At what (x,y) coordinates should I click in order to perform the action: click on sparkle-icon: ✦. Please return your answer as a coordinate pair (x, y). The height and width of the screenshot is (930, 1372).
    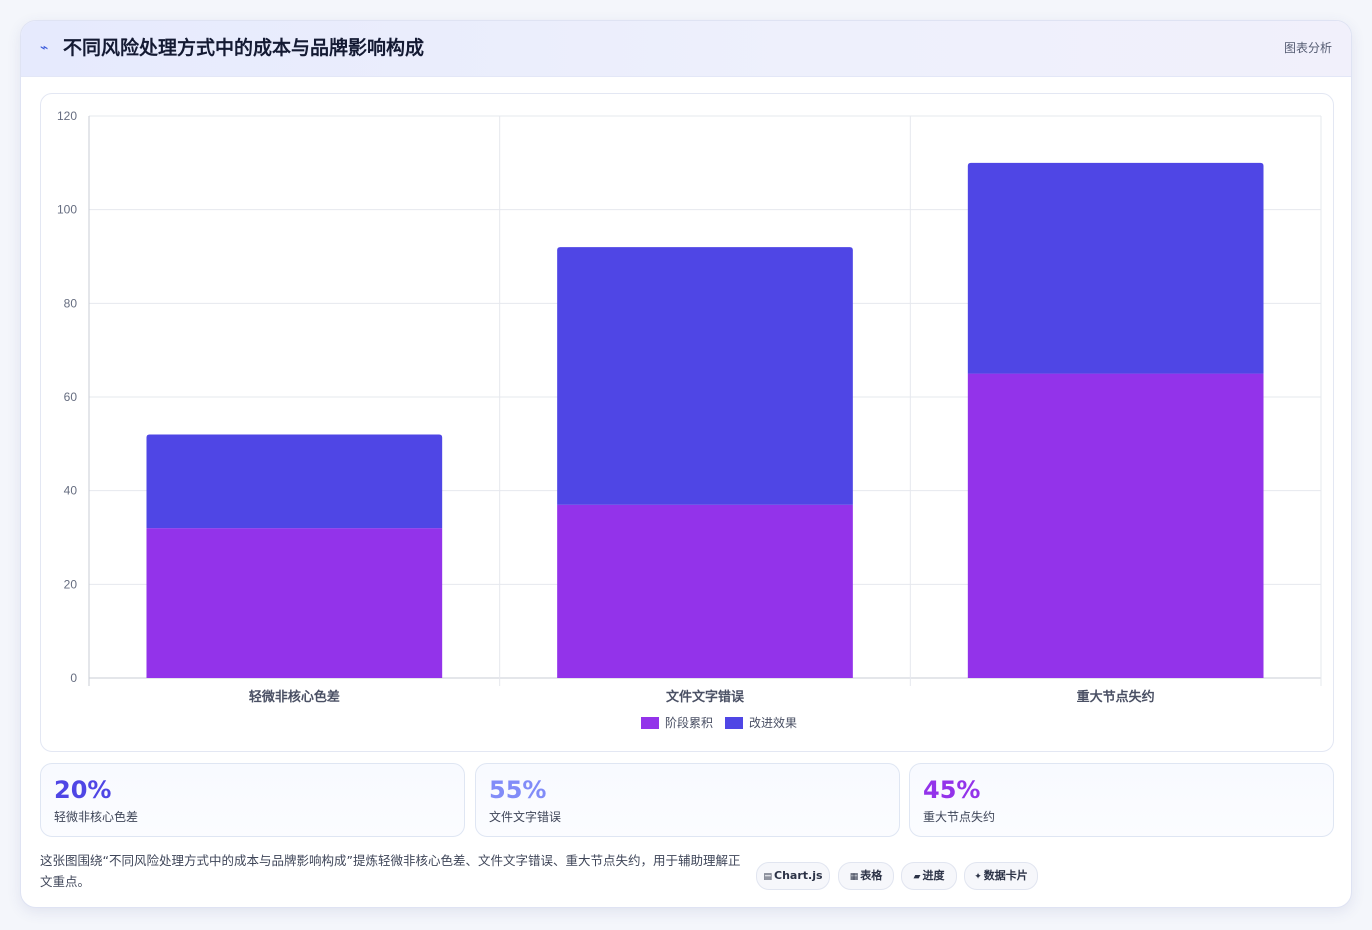
    Looking at the image, I should click on (978, 877).